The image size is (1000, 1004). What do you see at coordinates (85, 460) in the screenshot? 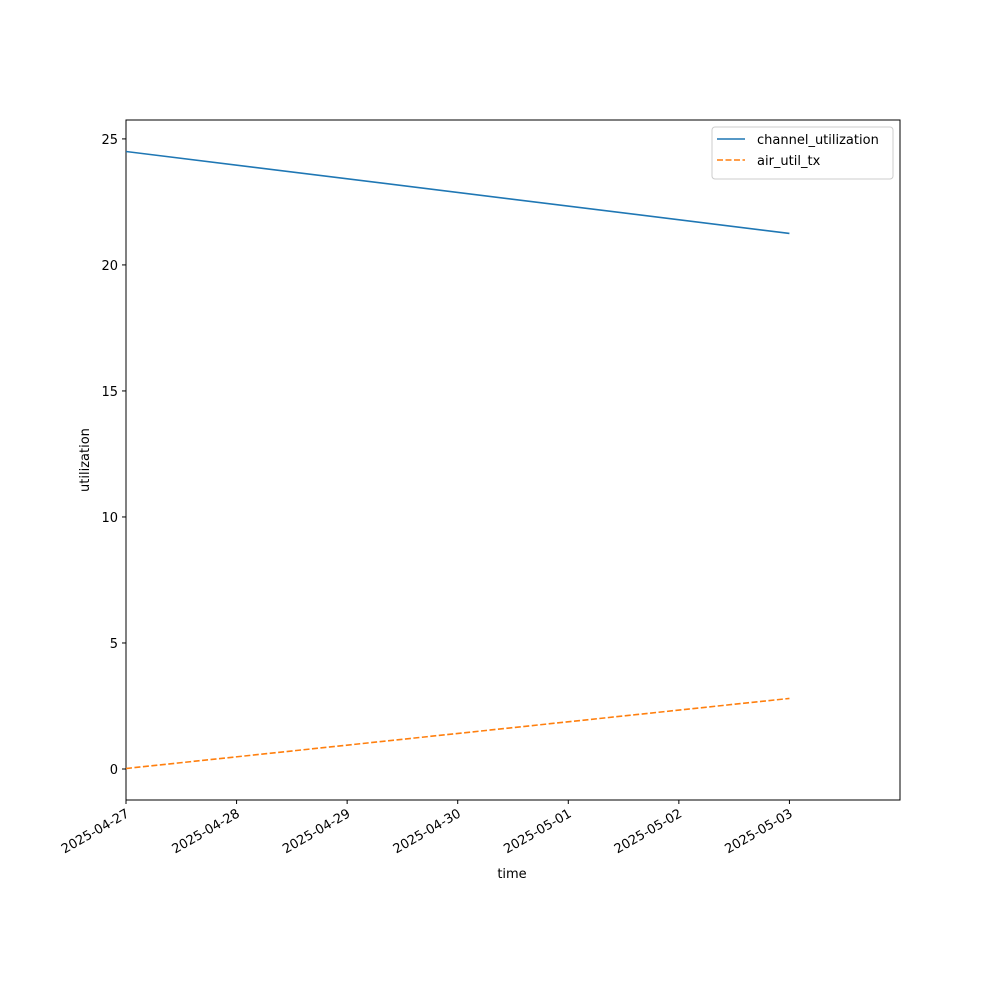
I see `y-axis-label: utilization` at bounding box center [85, 460].